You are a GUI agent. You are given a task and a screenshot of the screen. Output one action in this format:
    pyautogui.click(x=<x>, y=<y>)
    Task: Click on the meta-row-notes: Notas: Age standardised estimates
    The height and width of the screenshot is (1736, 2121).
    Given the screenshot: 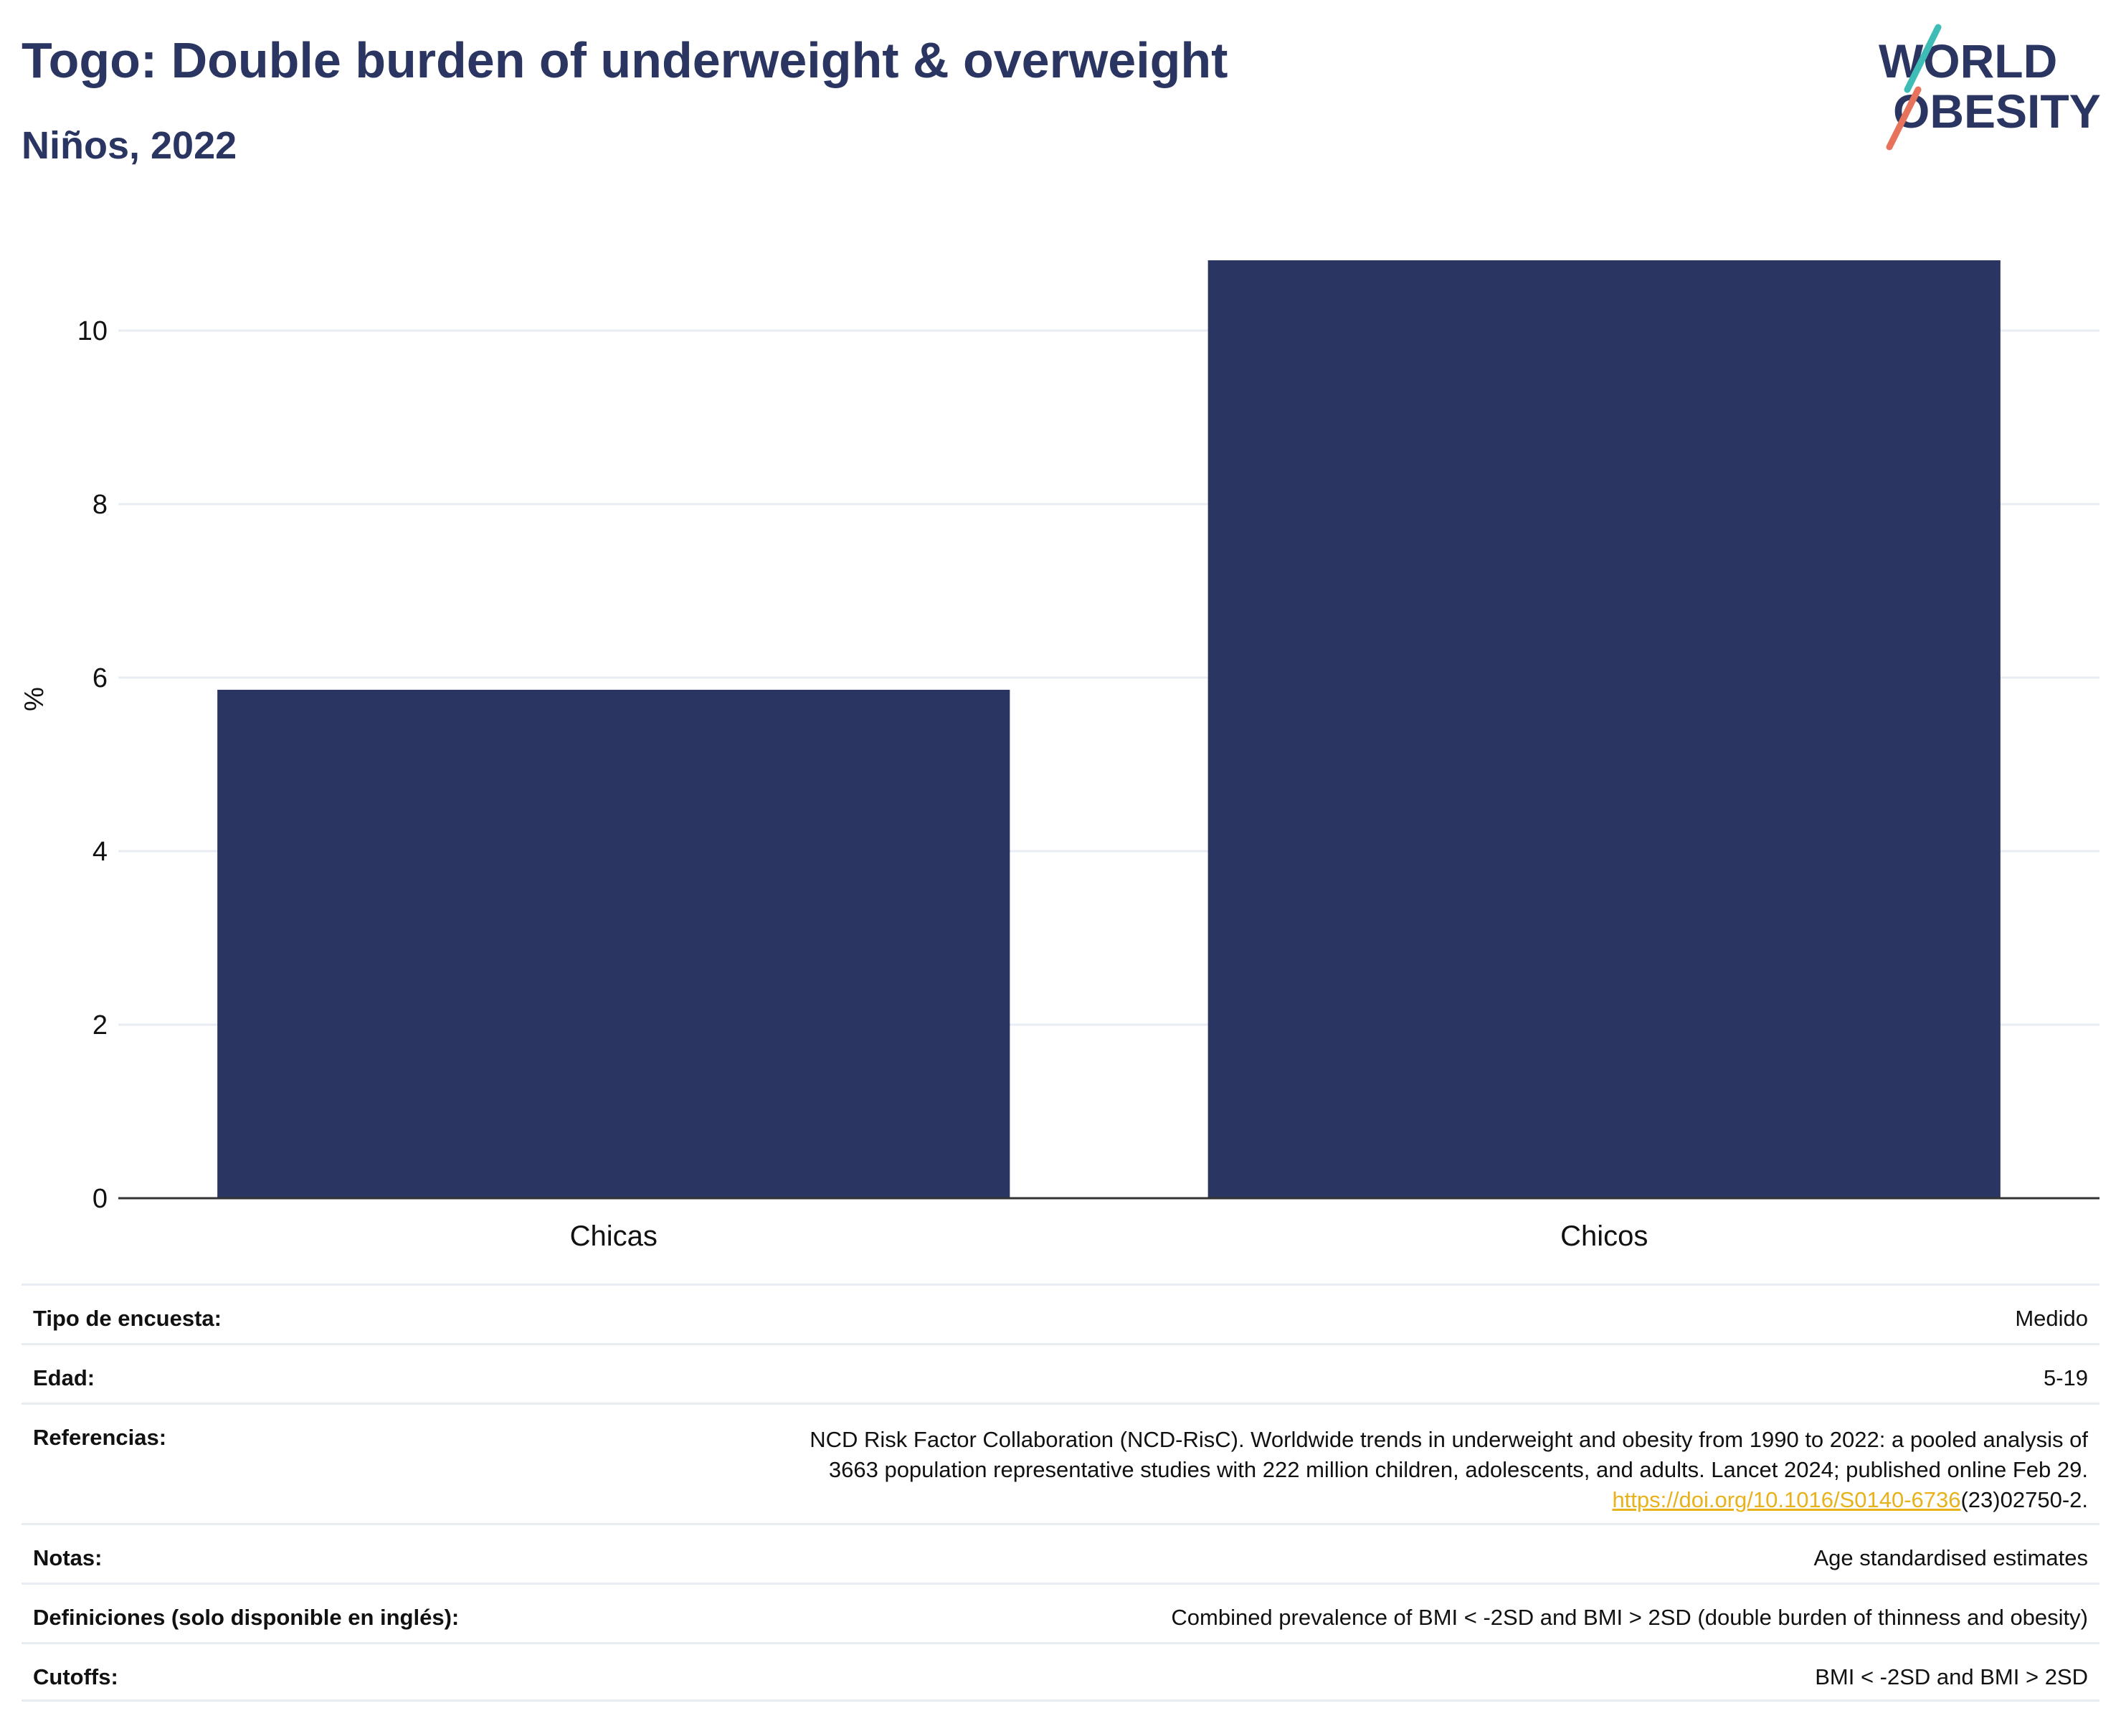 What is the action you would take?
    pyautogui.click(x=1060, y=1553)
    